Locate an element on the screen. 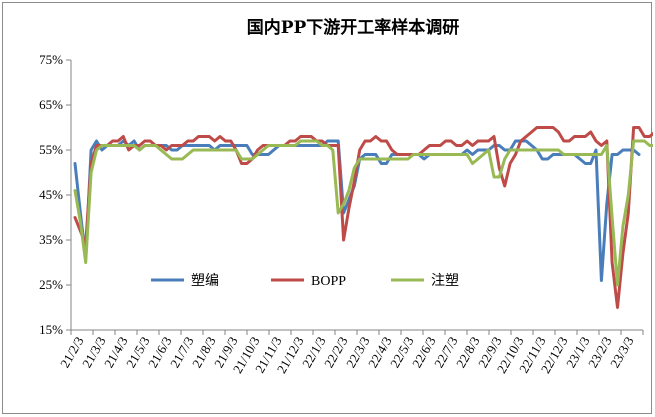 The width and height of the screenshot is (655, 417). chart-title: 国内PP下游开工率样本调研 is located at coordinates (353, 27).